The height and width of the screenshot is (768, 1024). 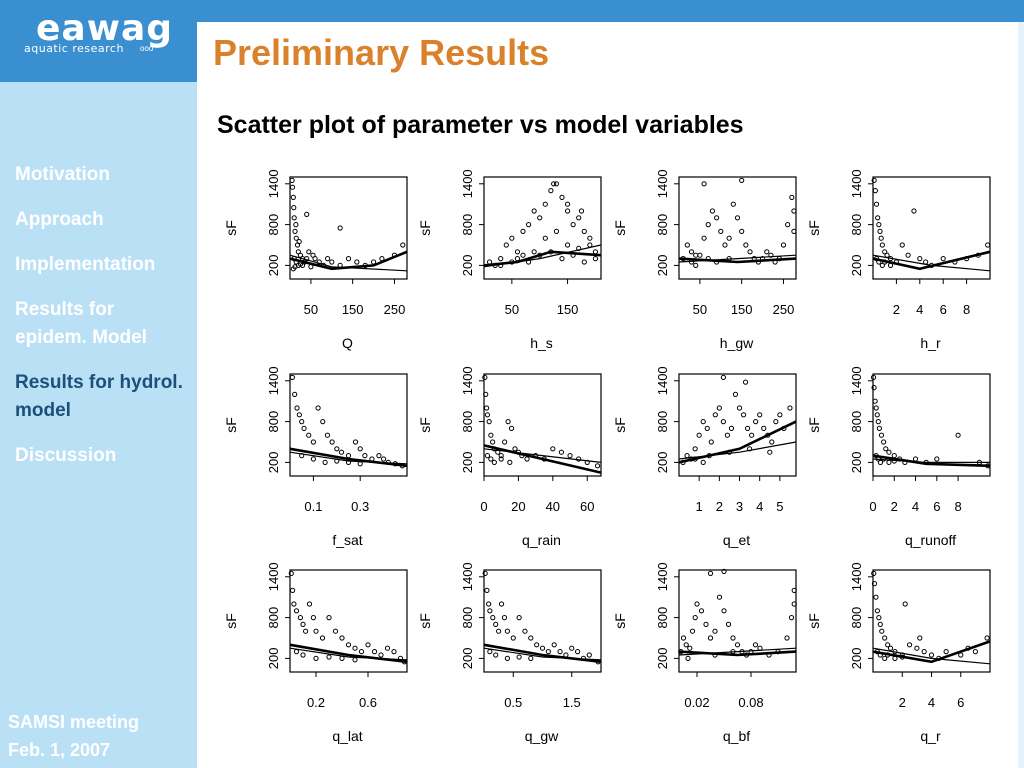 What do you see at coordinates (542, 621) in the screenshot?
I see `plot-frame` at bounding box center [542, 621].